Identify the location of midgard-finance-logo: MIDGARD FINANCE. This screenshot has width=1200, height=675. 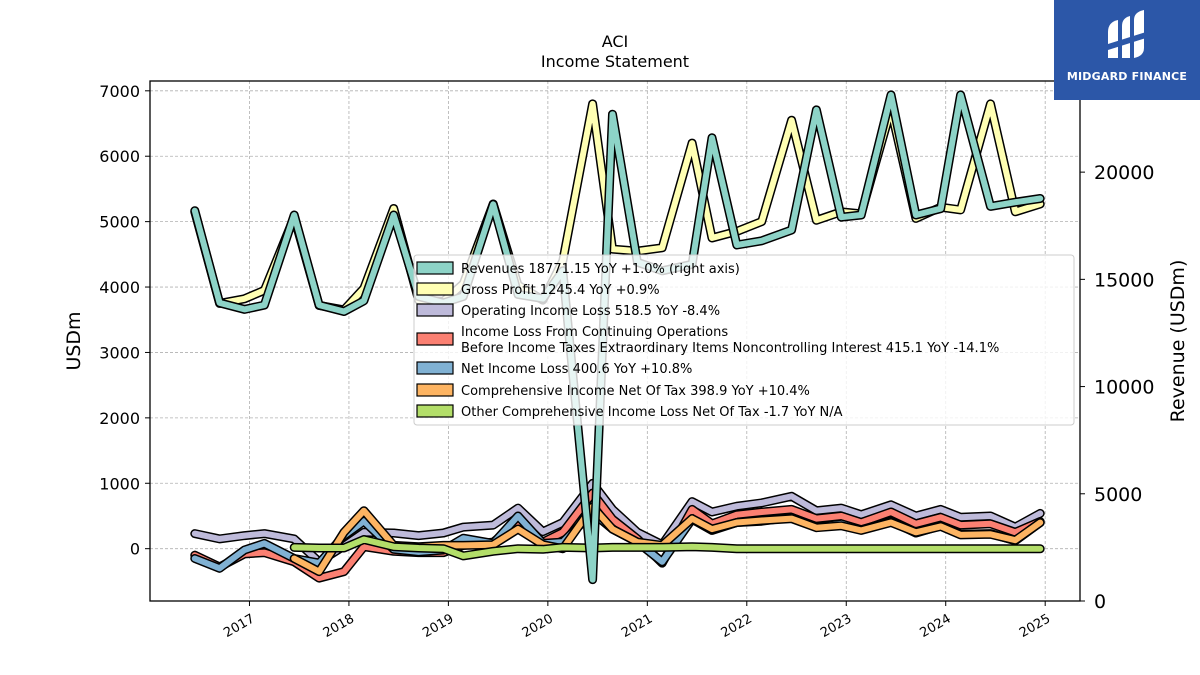
(1127, 50).